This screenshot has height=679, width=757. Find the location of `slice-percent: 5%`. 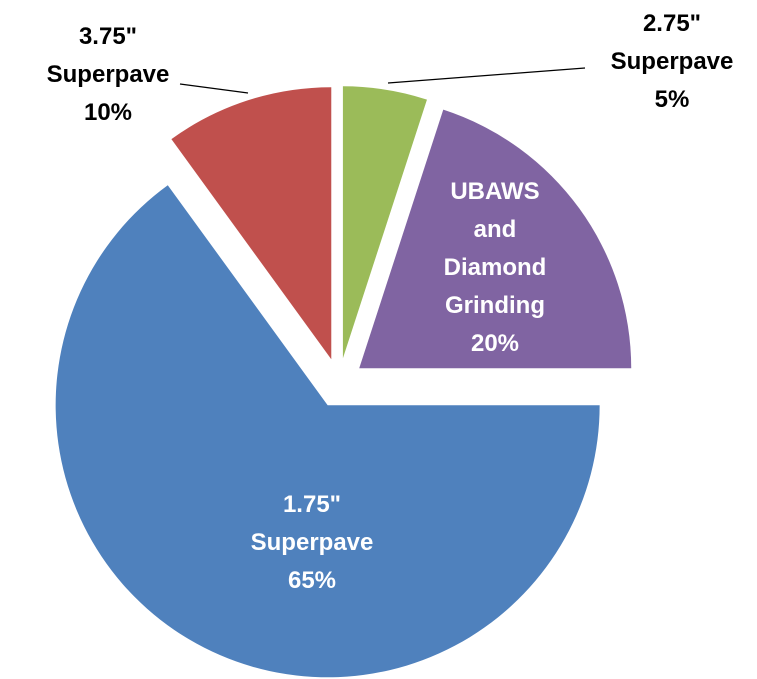

slice-percent: 5% is located at coordinates (672, 99).